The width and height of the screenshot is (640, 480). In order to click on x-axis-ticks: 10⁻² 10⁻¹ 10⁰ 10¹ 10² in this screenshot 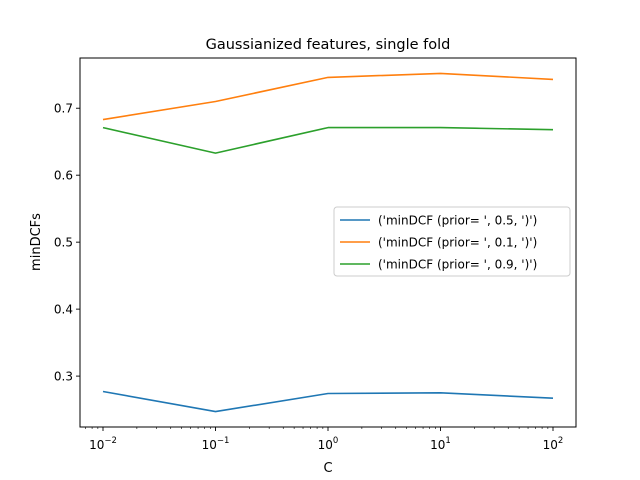, I will do `click(324, 439)`.